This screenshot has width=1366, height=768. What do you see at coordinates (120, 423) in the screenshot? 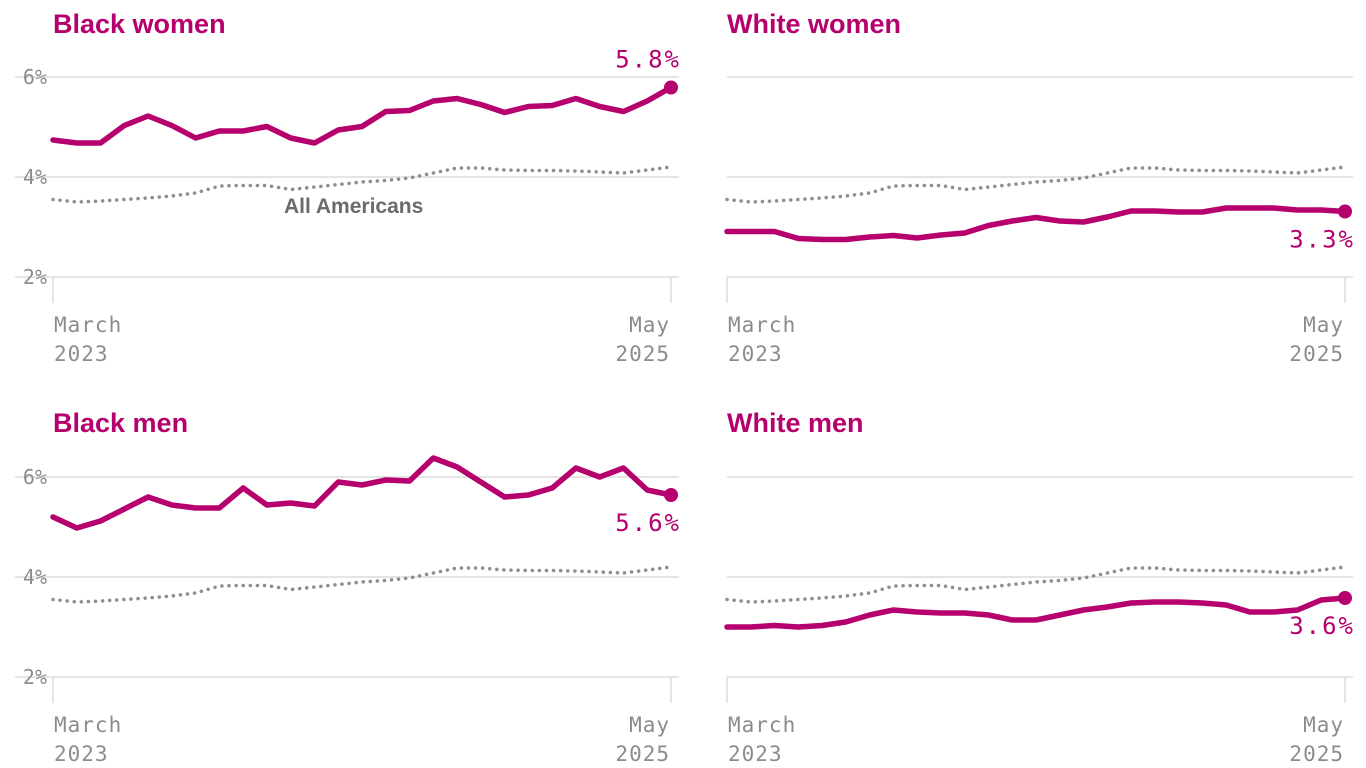
I see `chart-title: Black men` at bounding box center [120, 423].